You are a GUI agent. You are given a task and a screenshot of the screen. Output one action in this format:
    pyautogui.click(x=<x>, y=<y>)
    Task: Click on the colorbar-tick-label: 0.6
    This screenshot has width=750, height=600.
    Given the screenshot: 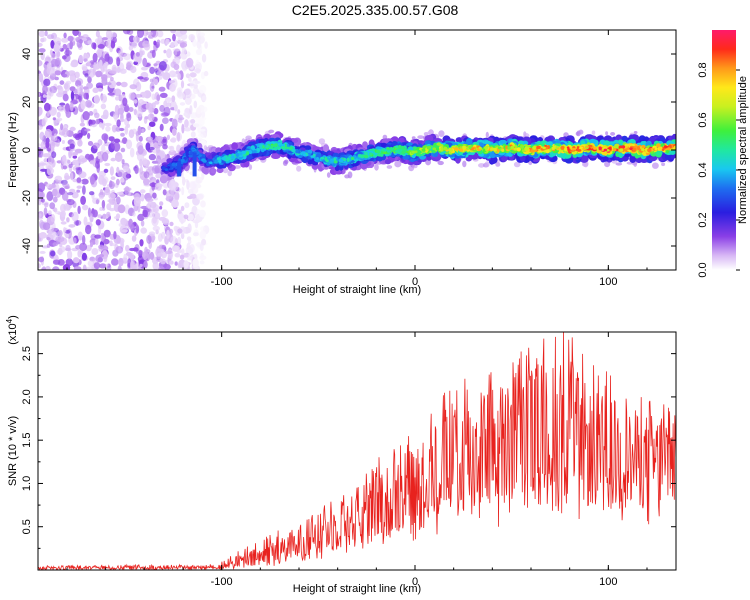 What is the action you would take?
    pyautogui.click(x=703, y=119)
    